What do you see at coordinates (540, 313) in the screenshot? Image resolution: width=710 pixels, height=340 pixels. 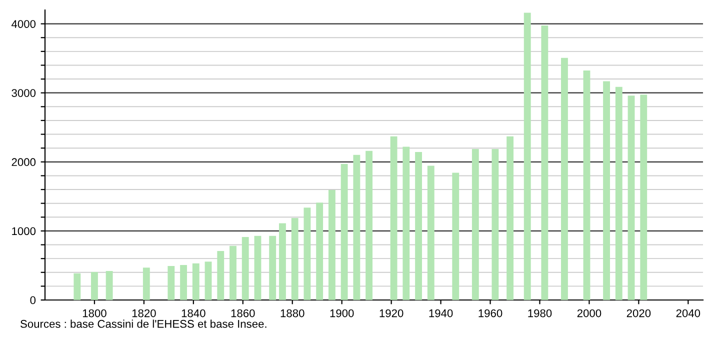 I see `x-tick-label: 1980` at bounding box center [540, 313].